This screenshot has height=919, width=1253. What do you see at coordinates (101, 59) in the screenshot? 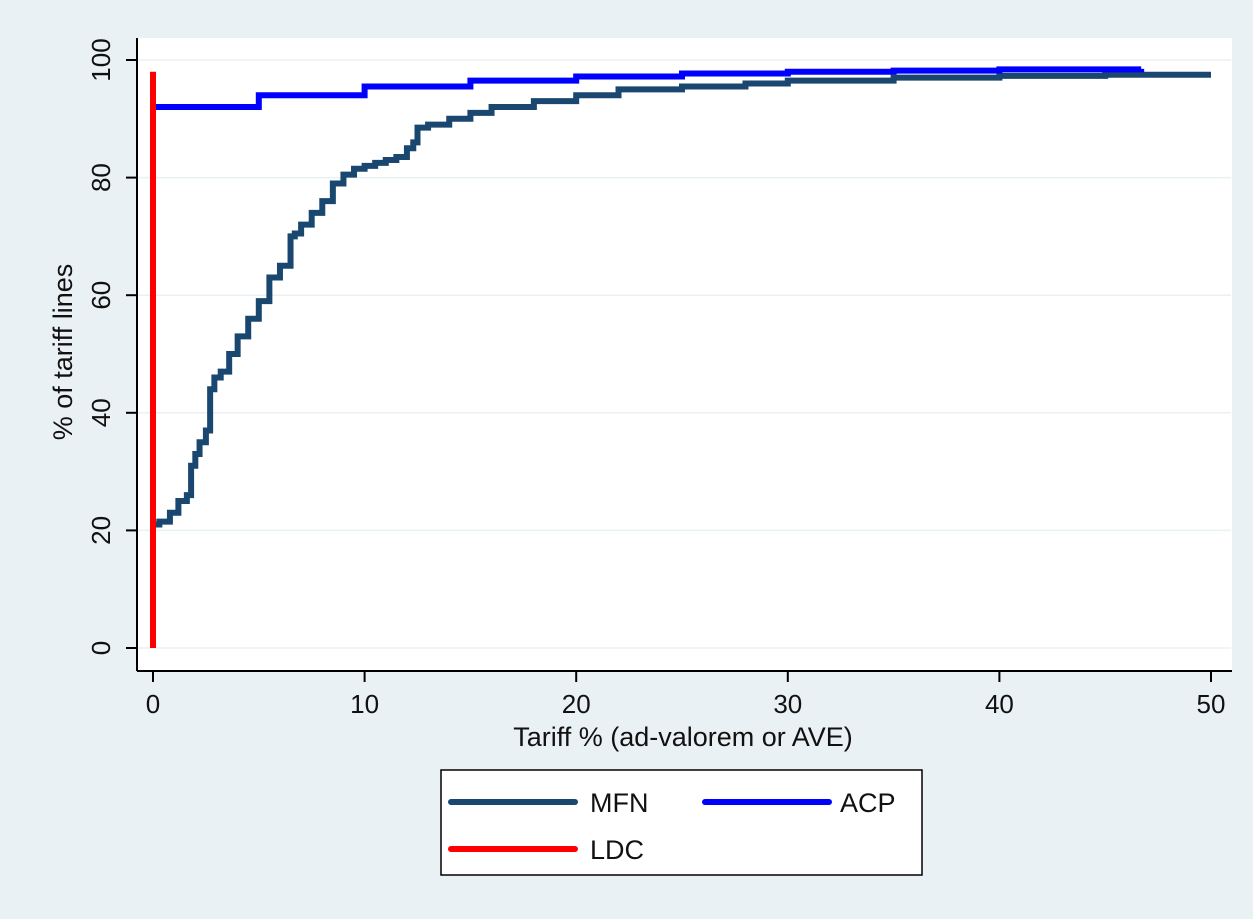
I see `y-tick-label-100: 100` at bounding box center [101, 59].